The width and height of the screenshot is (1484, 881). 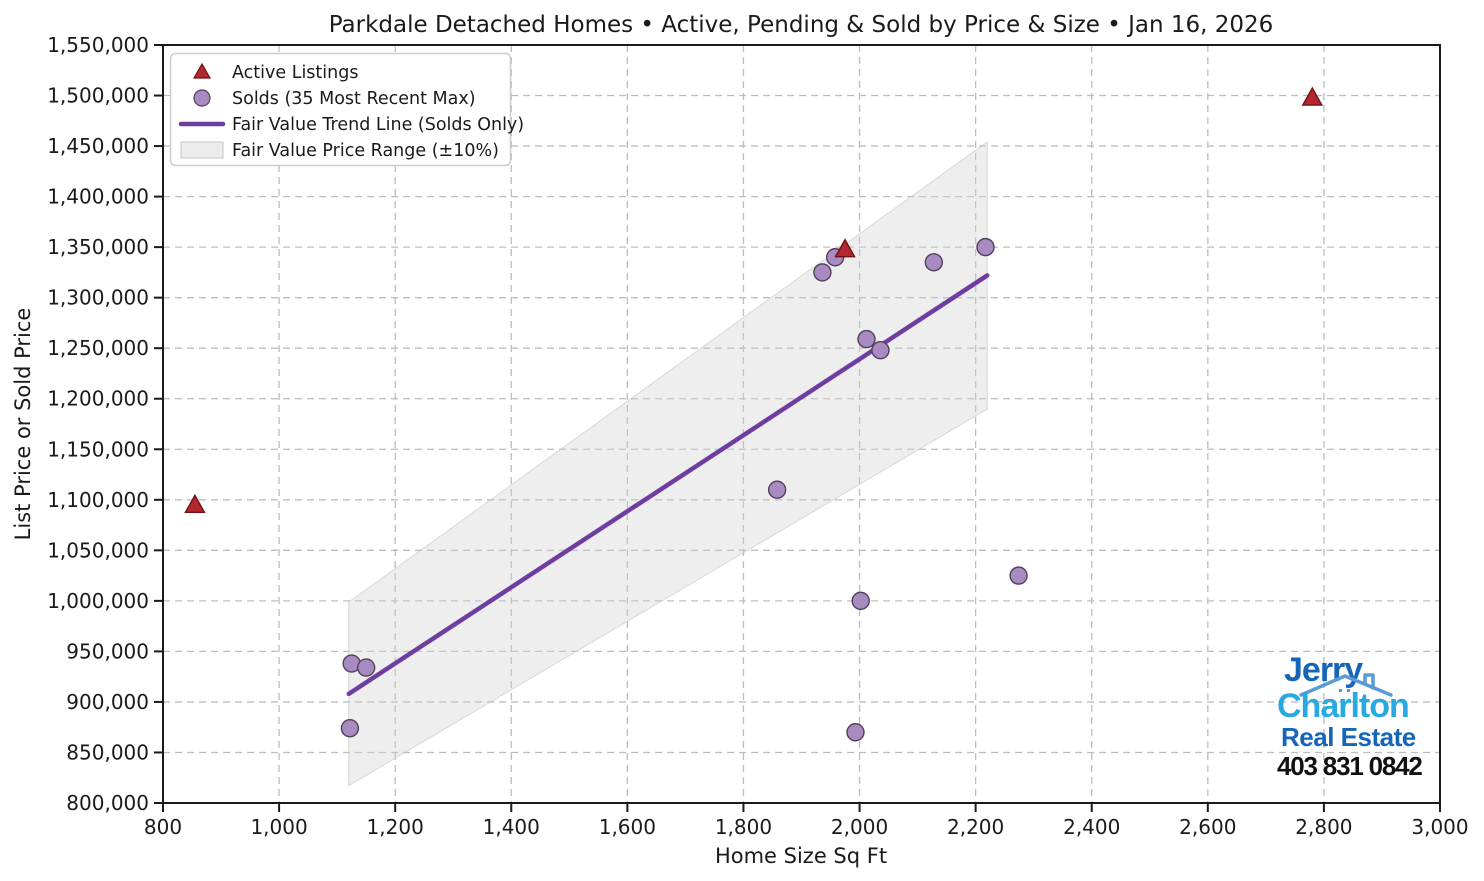 What do you see at coordinates (1323, 670) in the screenshot?
I see `logo-line-jerry: Jerry` at bounding box center [1323, 670].